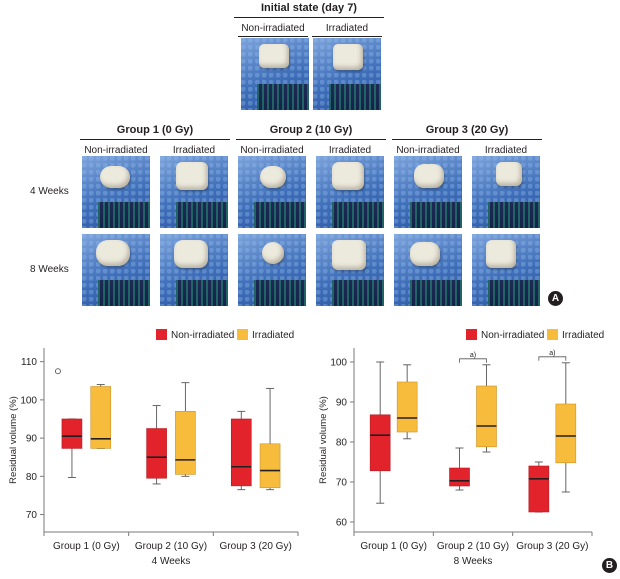 This screenshot has height=579, width=620. I want to click on photo-g3-8w-non-irradiated, so click(428, 270).